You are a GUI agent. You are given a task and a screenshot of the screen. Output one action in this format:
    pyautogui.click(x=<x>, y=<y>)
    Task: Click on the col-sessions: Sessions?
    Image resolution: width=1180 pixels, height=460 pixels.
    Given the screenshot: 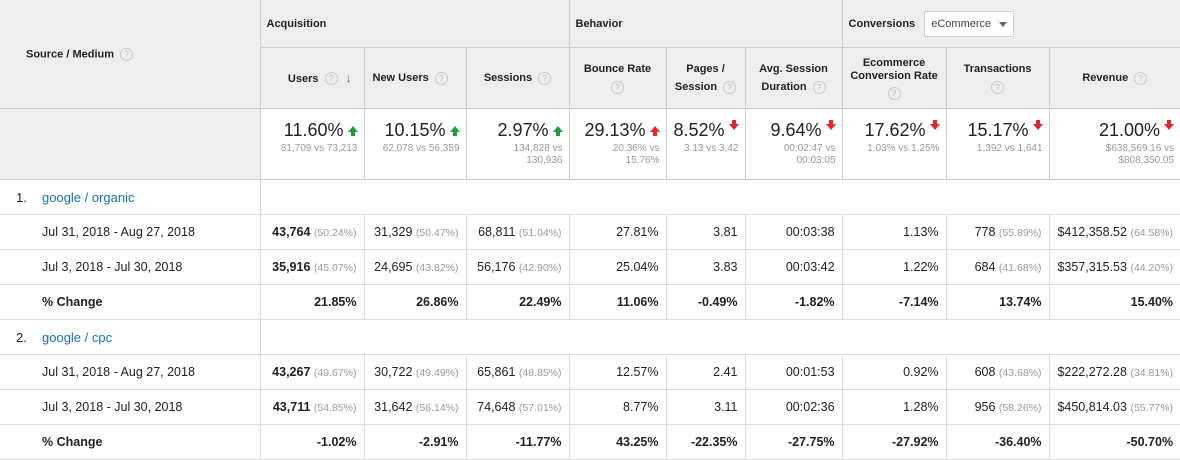 What is the action you would take?
    pyautogui.click(x=517, y=78)
    